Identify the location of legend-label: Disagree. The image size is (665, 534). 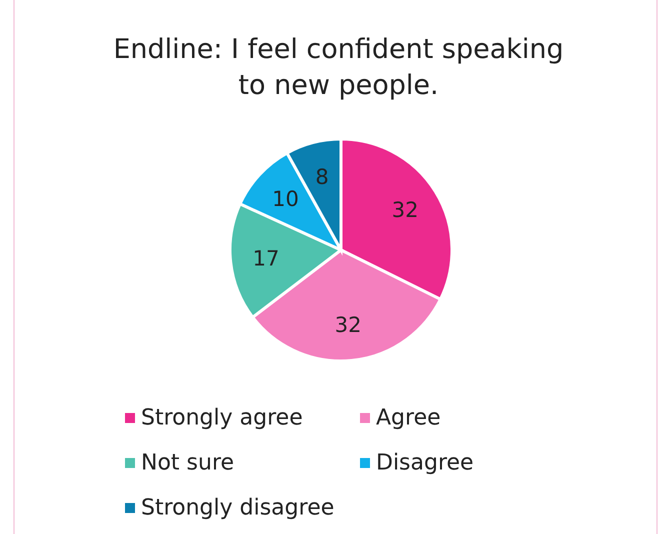
(425, 463).